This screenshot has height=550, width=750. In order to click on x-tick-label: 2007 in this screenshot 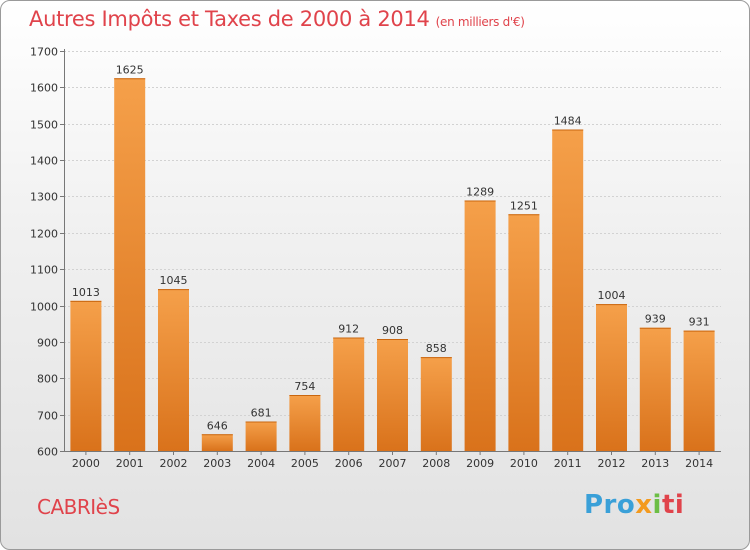, I will do `click(393, 463)`.